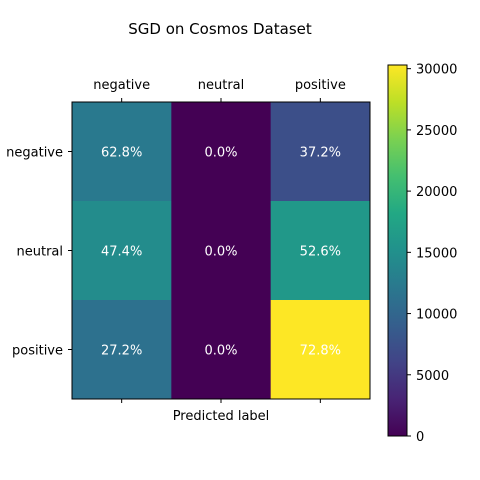 Image resolution: width=480 pixels, height=480 pixels. What do you see at coordinates (436, 131) in the screenshot?
I see `colorbar-tick-label: 25000` at bounding box center [436, 131].